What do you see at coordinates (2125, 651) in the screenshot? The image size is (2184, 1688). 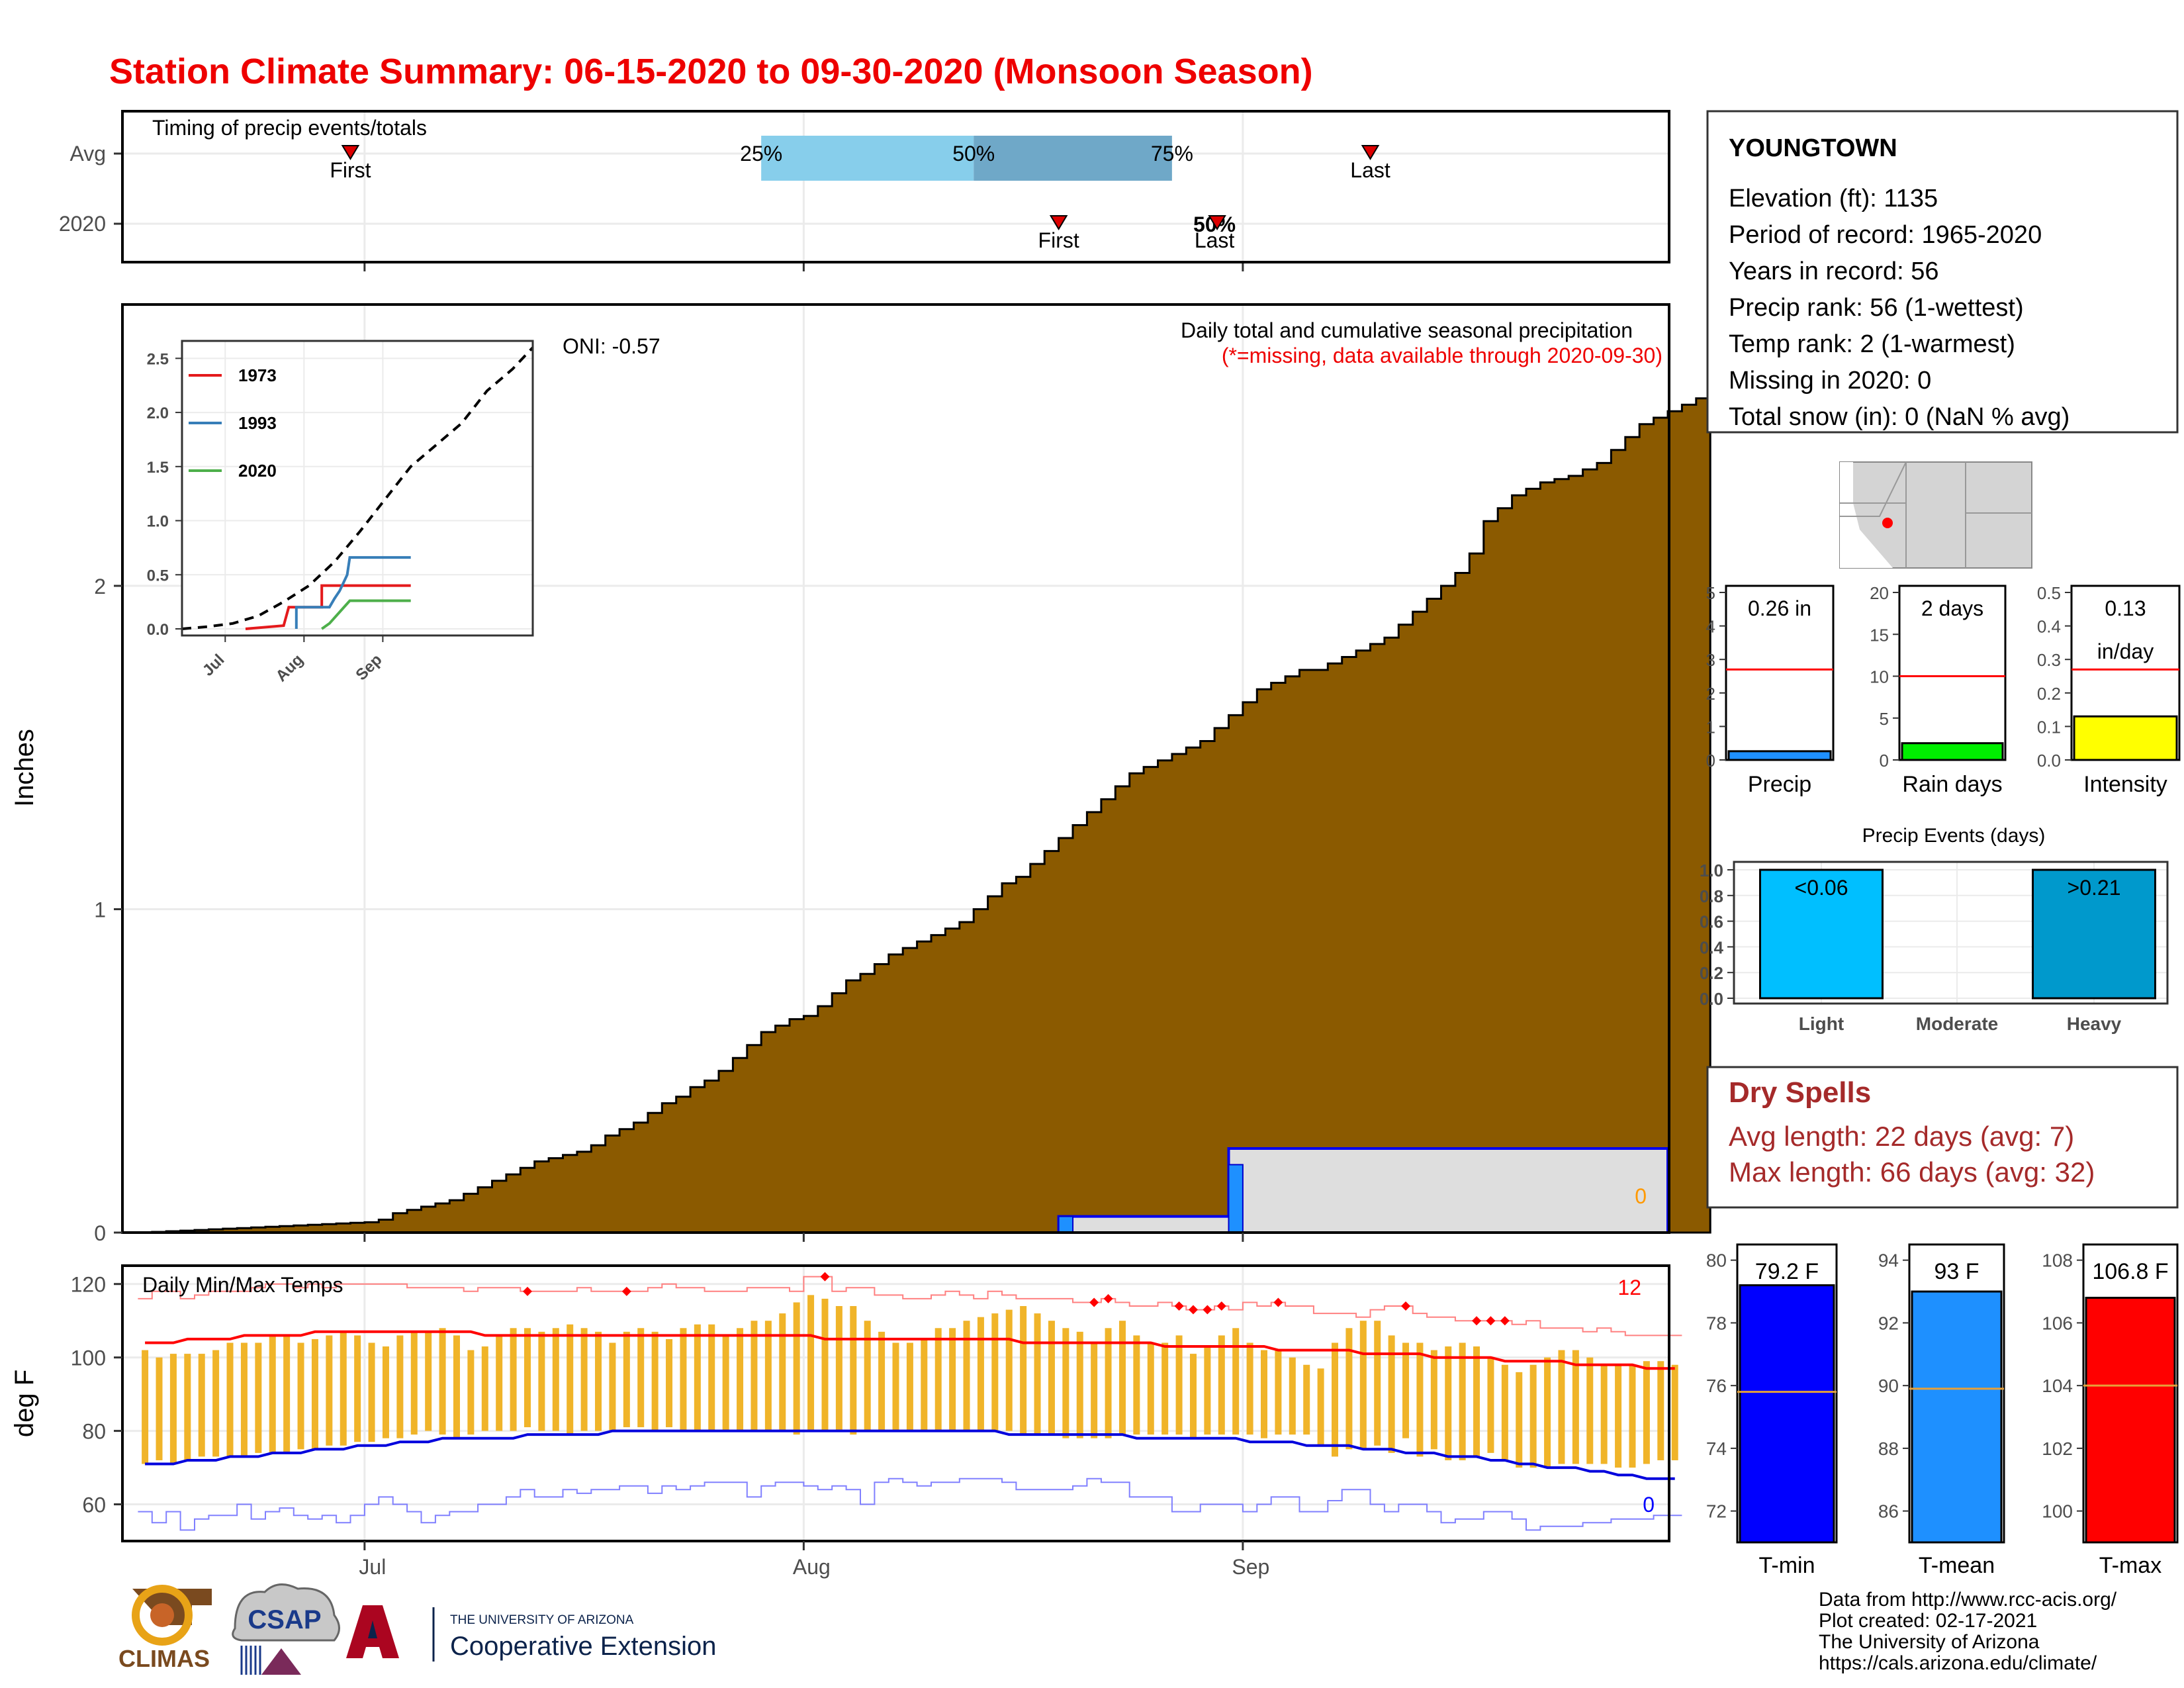 I see `small-bar-value2-2: in/day` at bounding box center [2125, 651].